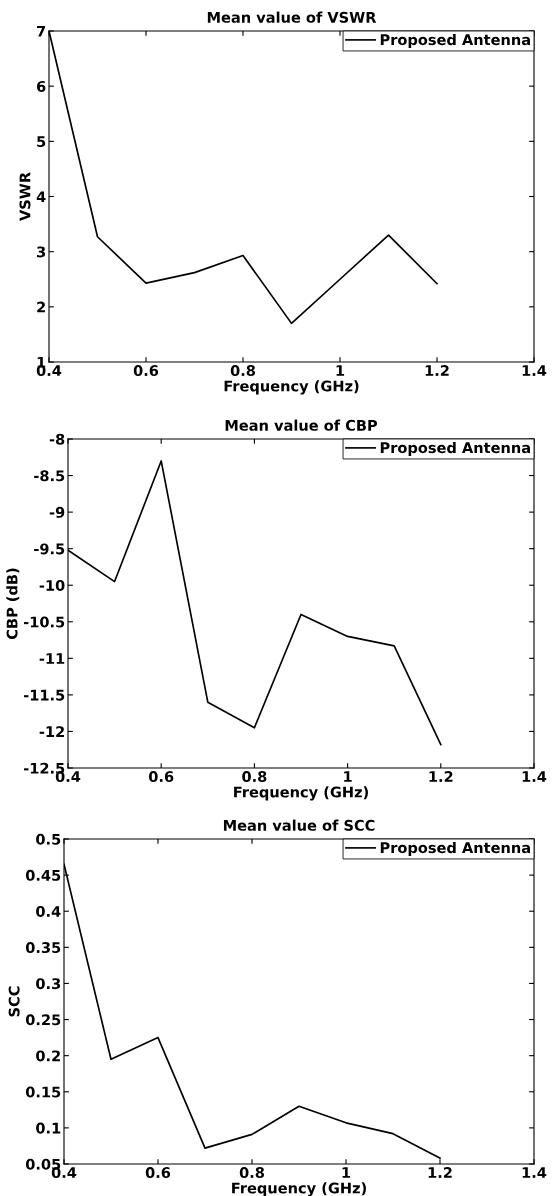  What do you see at coordinates (44, 695) in the screenshot?
I see `y-tick-label: -11.5` at bounding box center [44, 695].